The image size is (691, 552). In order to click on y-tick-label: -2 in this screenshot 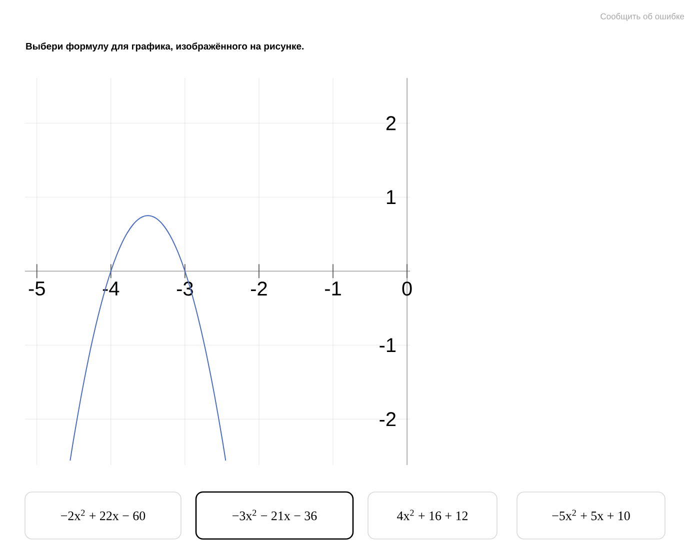, I will do `click(388, 419)`.